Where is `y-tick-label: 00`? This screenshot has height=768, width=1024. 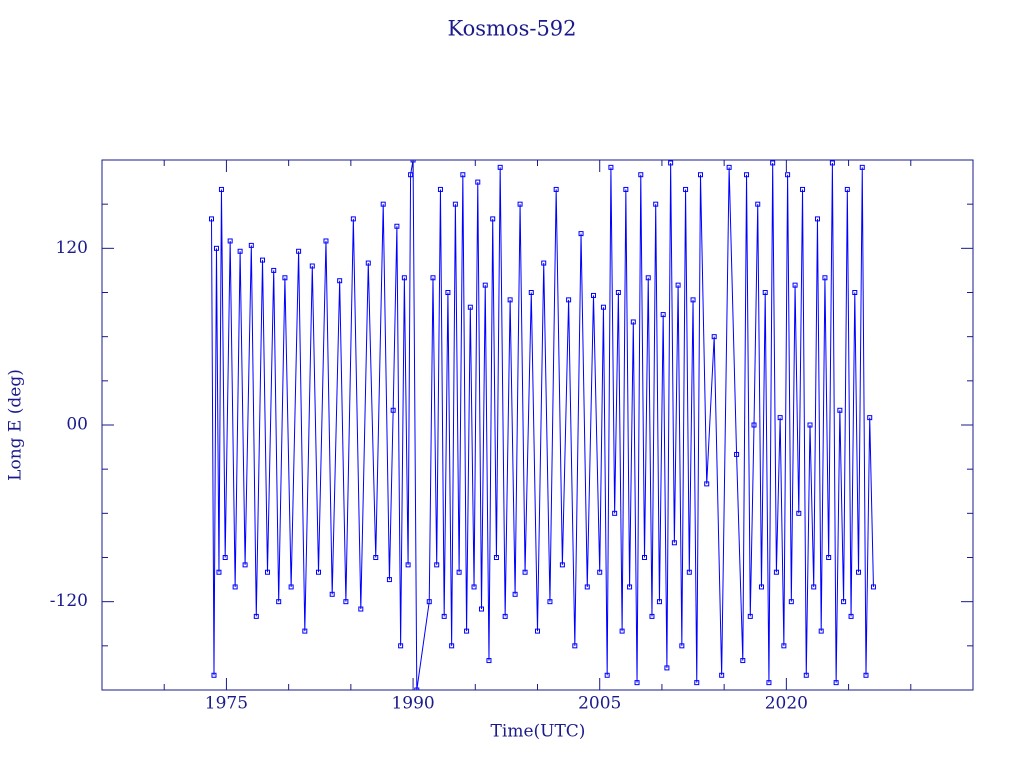 y-tick-label: 00 is located at coordinates (77, 425).